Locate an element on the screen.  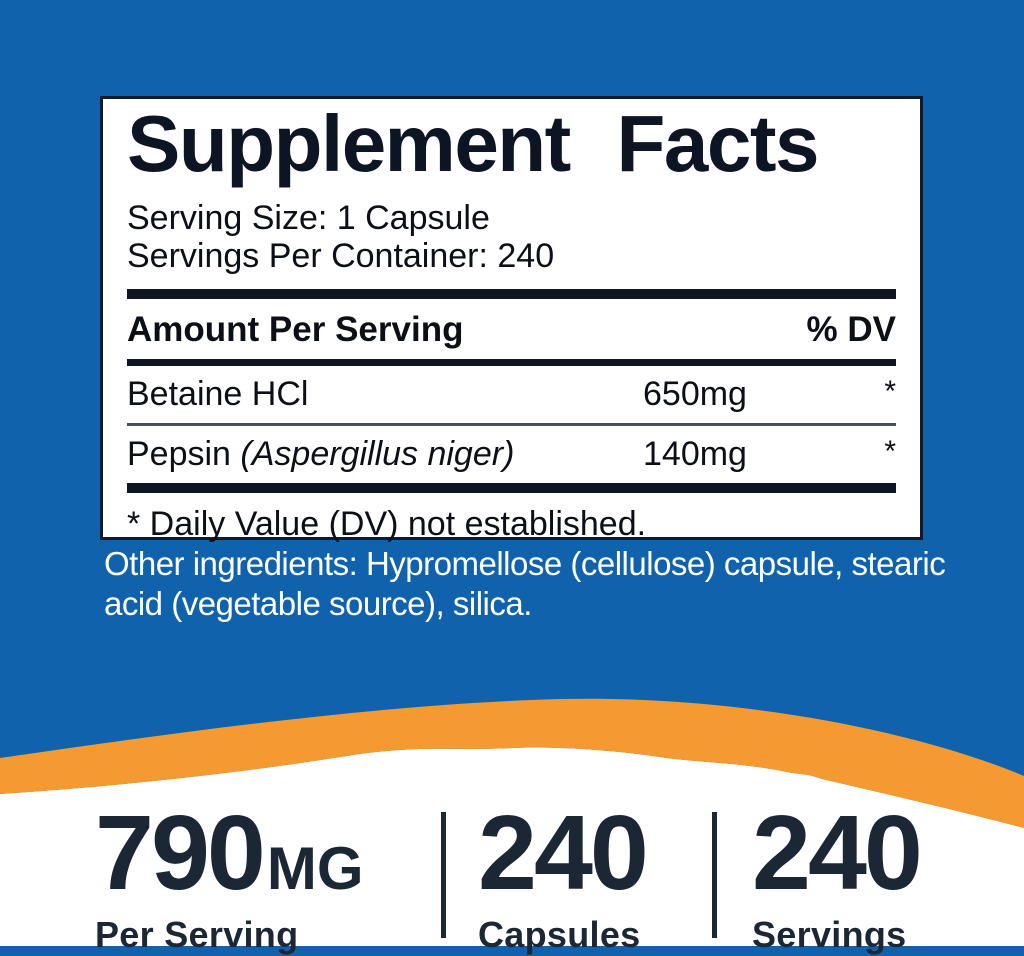
servings-per-container-text: Servings Per Container: 240 is located at coordinates (341, 255).